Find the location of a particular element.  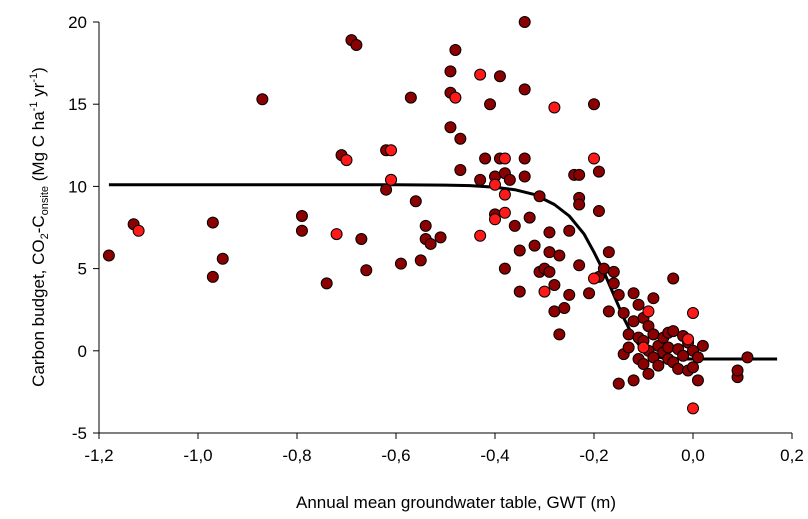

y-axis-label-part: yr is located at coordinates (38, 91).